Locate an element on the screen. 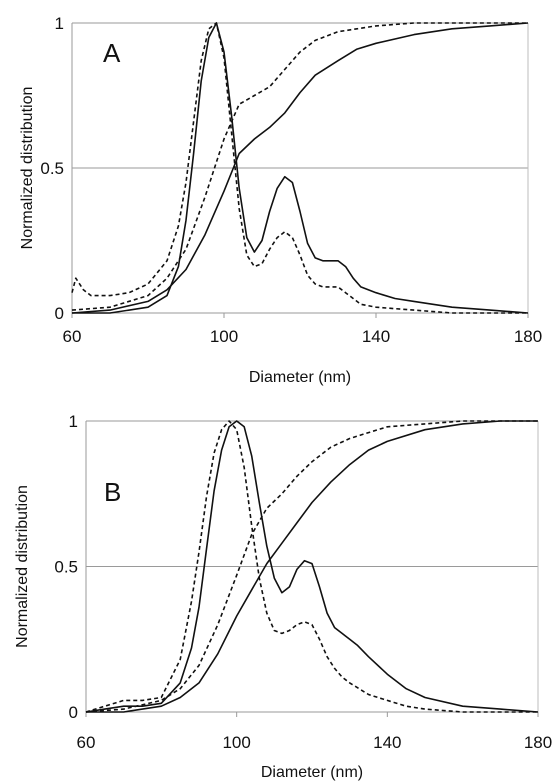 This screenshot has width=558, height=783. panel-label: B is located at coordinates (112, 492).